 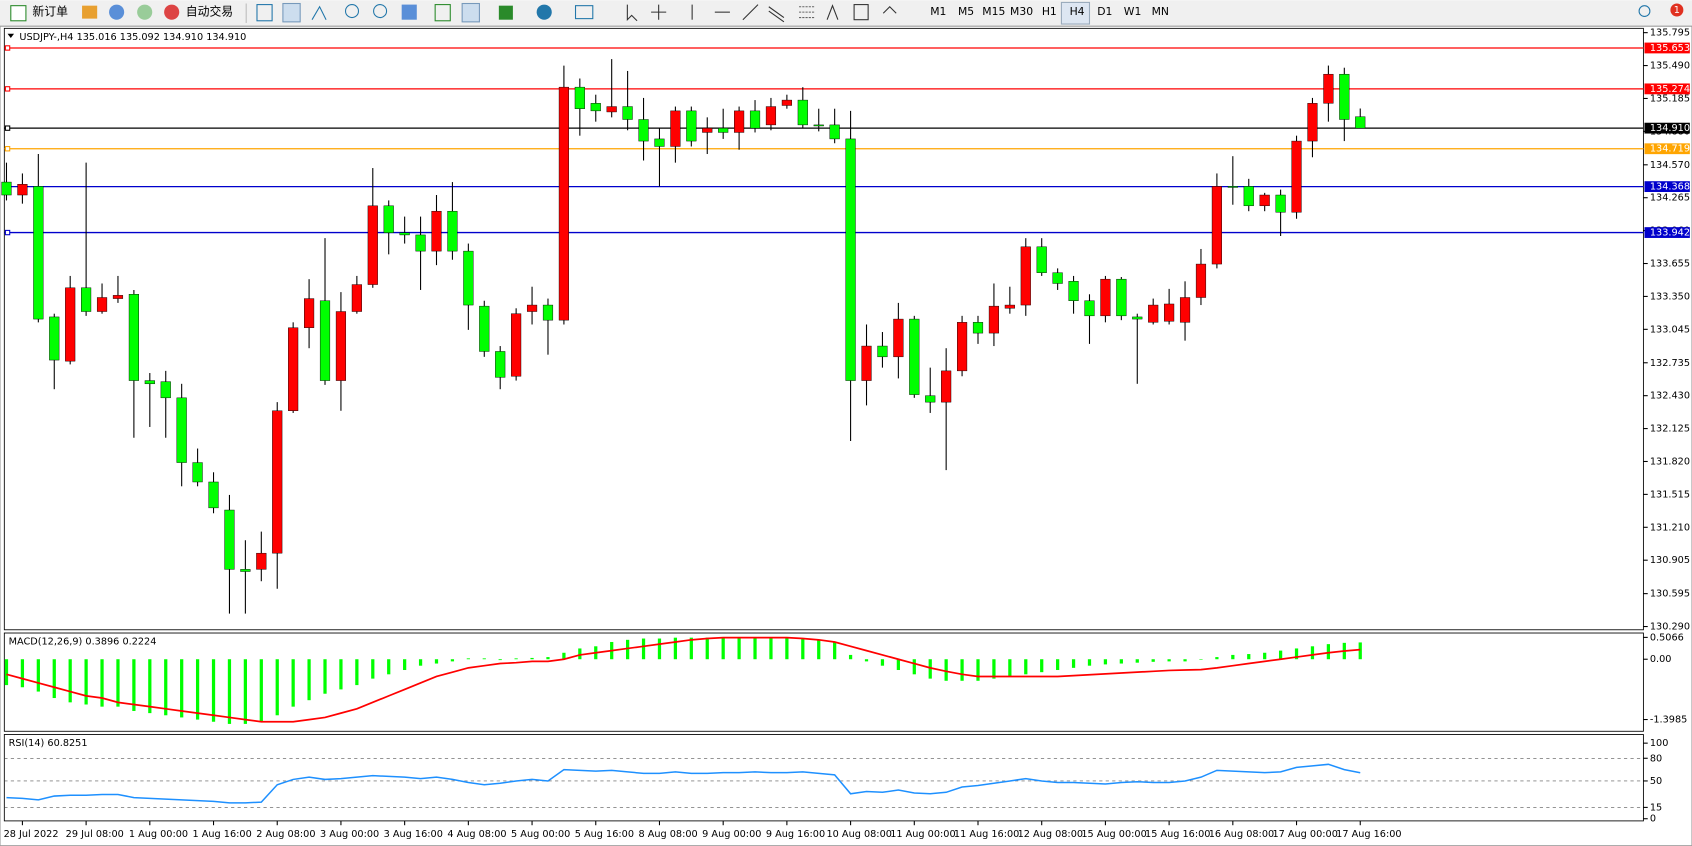 I want to click on timeframe-button: MN, so click(x=1160, y=11).